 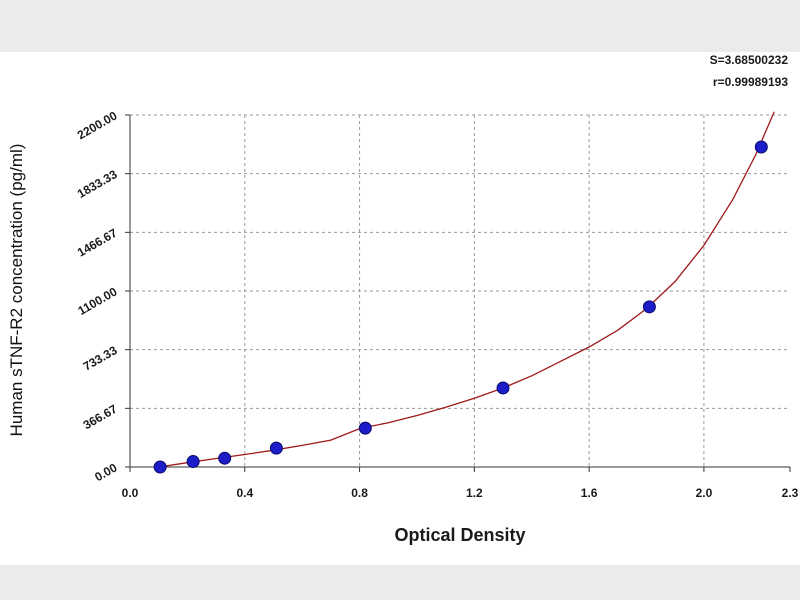 I want to click on x-tick-label: 0.4, so click(x=244, y=493).